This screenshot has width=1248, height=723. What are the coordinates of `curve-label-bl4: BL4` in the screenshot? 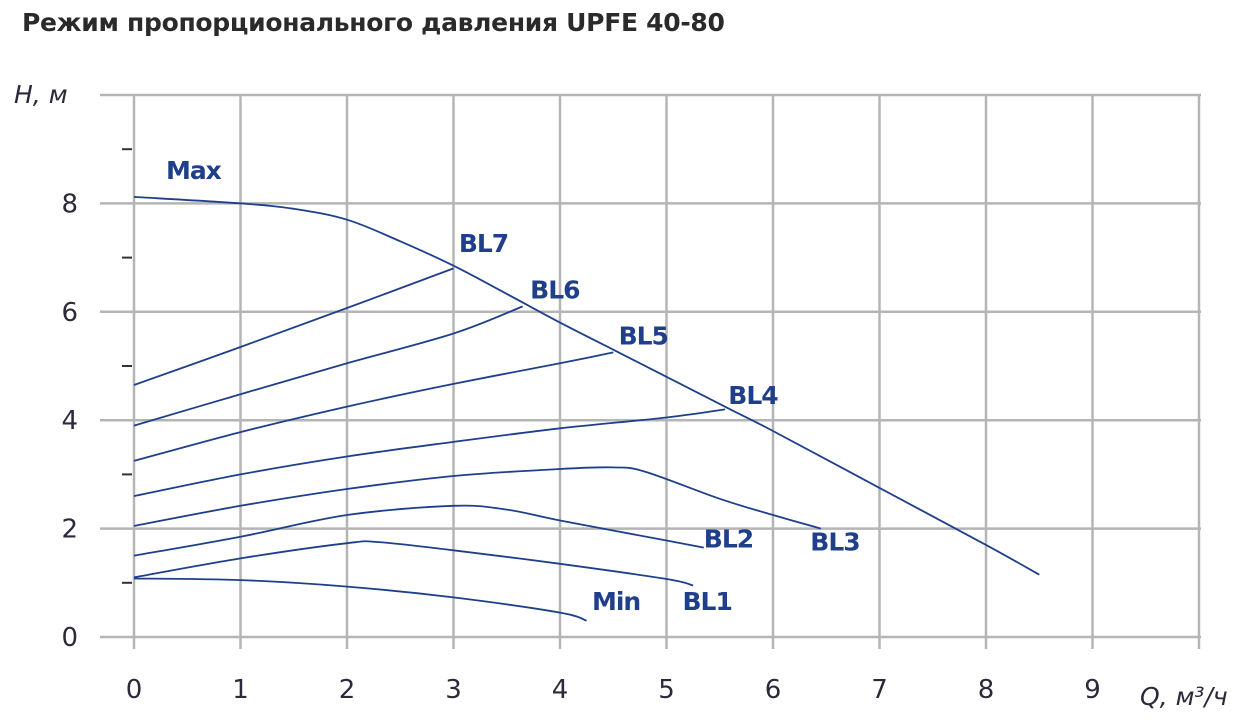 It's located at (753, 395).